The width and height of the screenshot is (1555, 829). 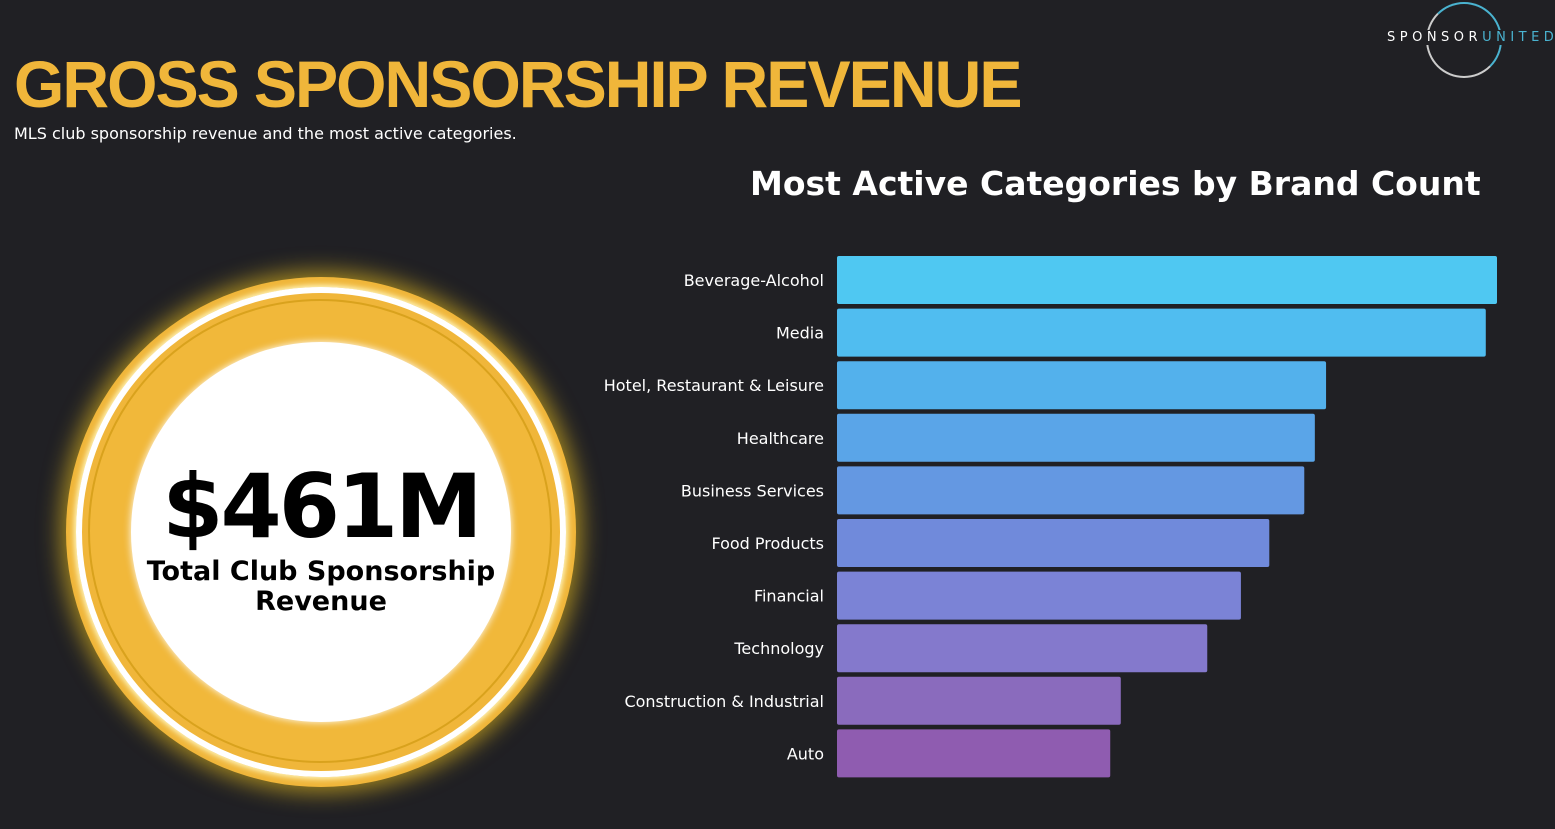 What do you see at coordinates (752, 490) in the screenshot?
I see `category-label: Business Services` at bounding box center [752, 490].